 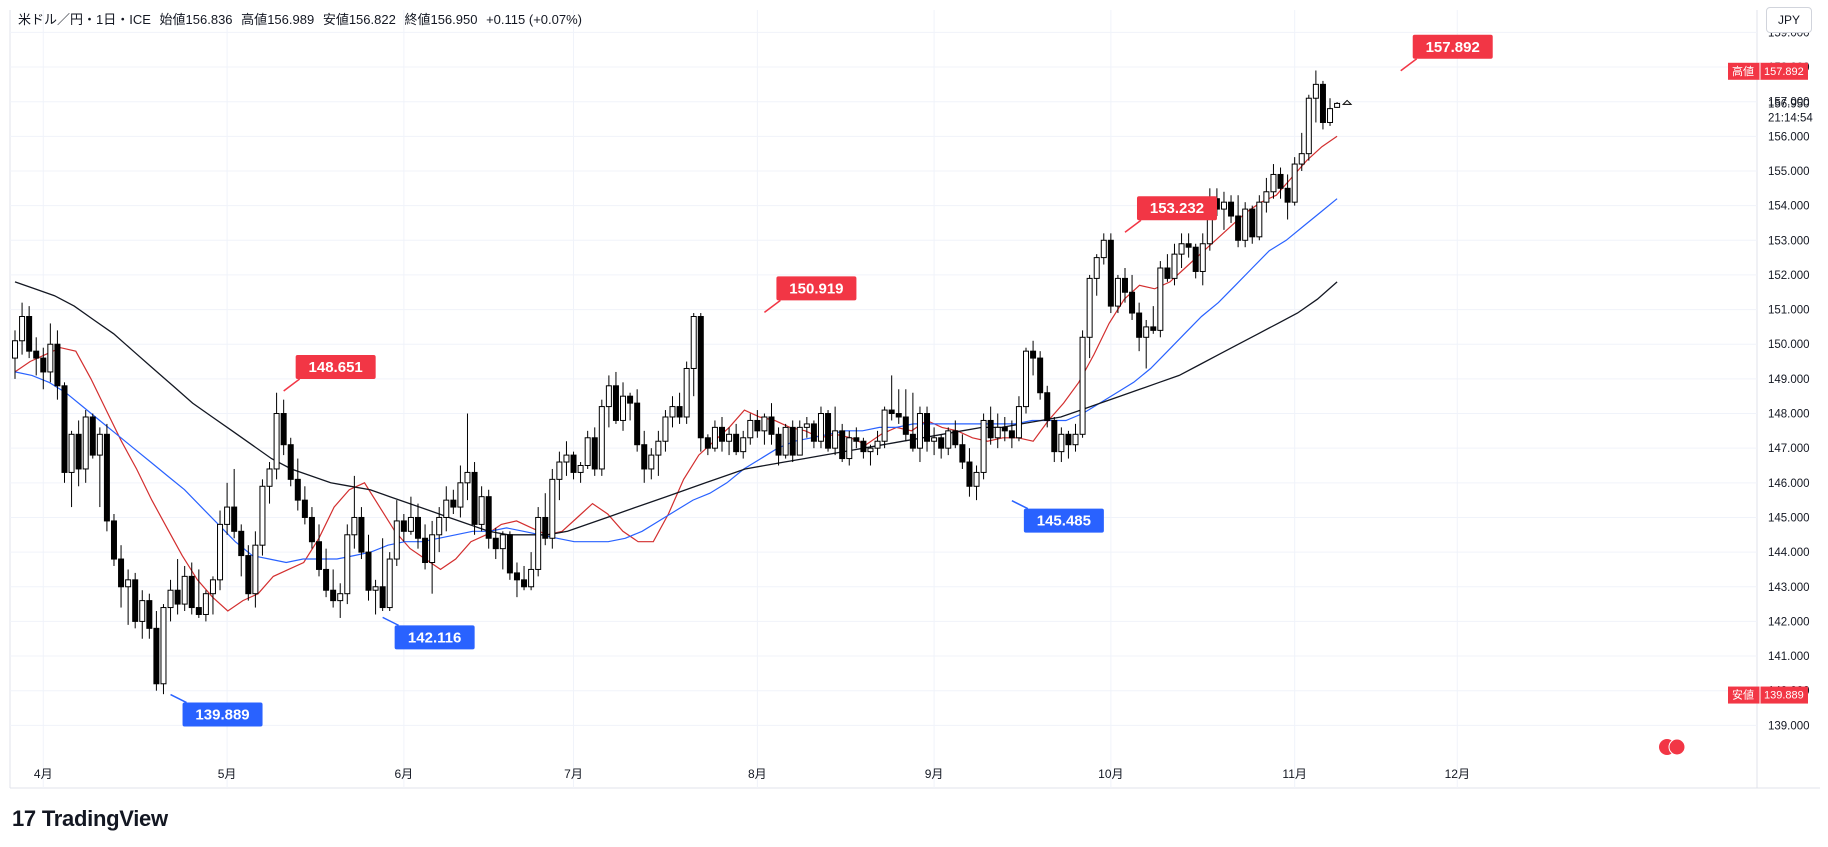 What do you see at coordinates (1347, 102) in the screenshot?
I see `alert-bell-icon` at bounding box center [1347, 102].